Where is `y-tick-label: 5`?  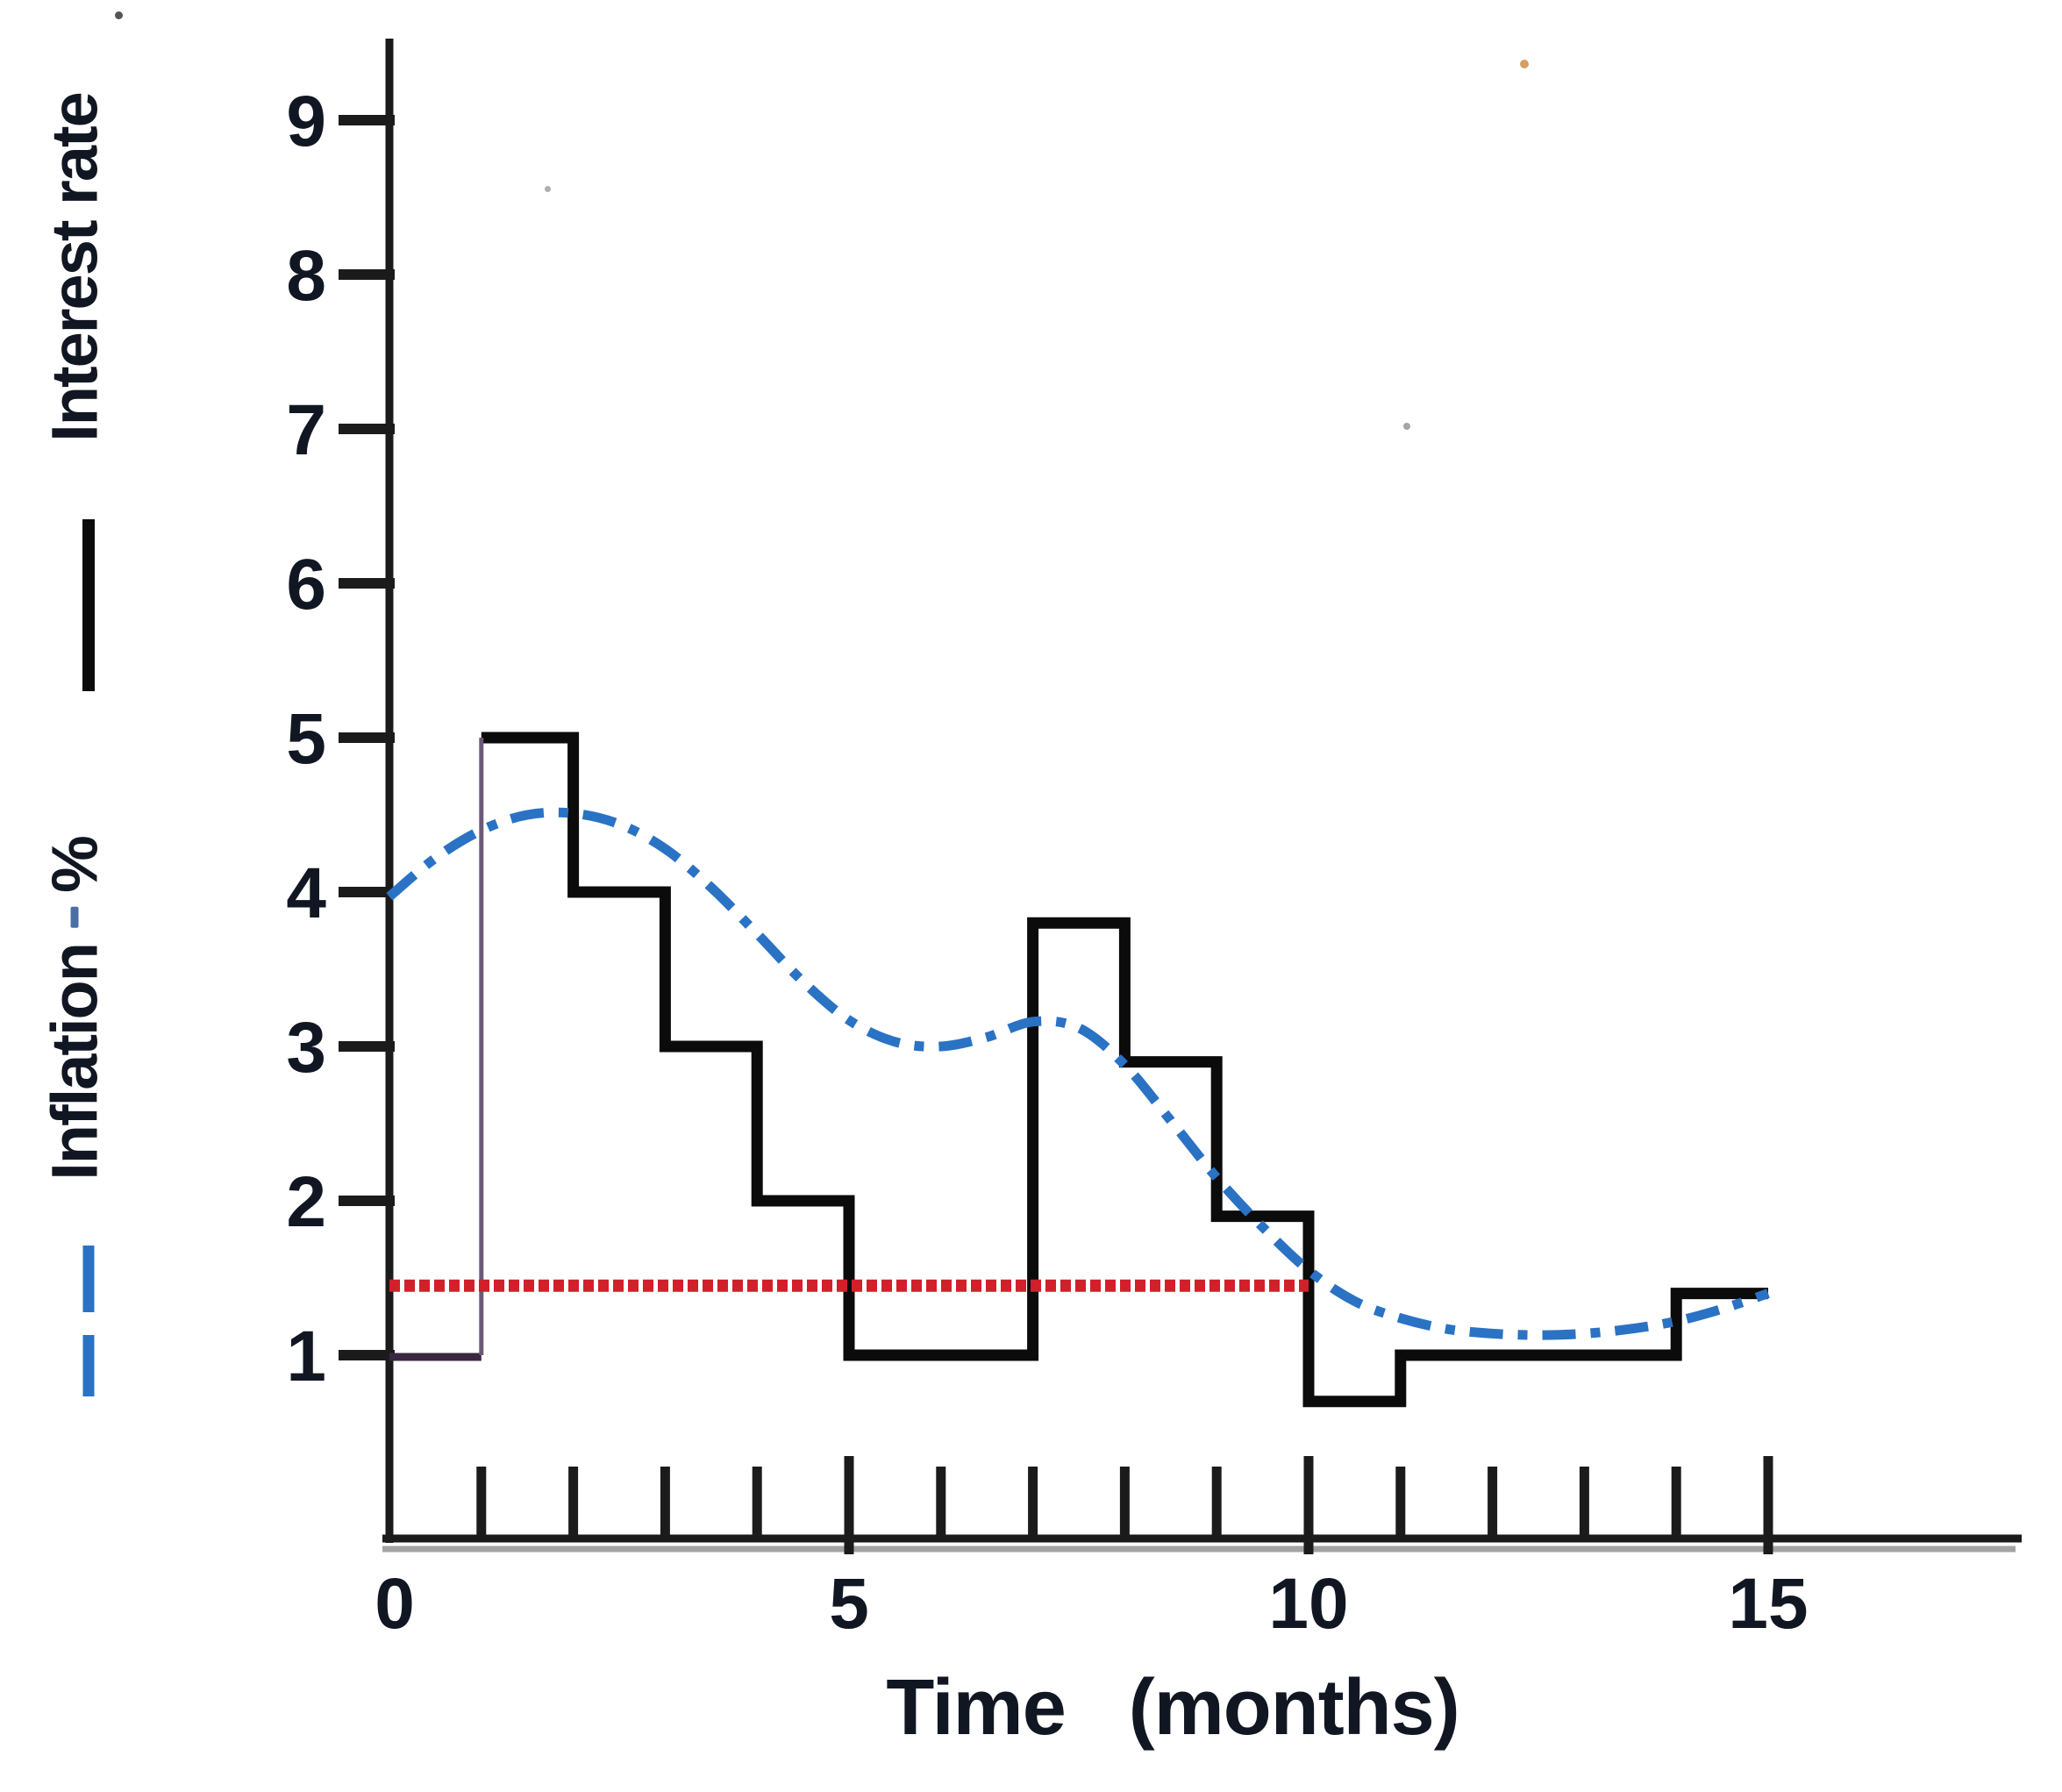
y-tick-label: 5 is located at coordinates (306, 739).